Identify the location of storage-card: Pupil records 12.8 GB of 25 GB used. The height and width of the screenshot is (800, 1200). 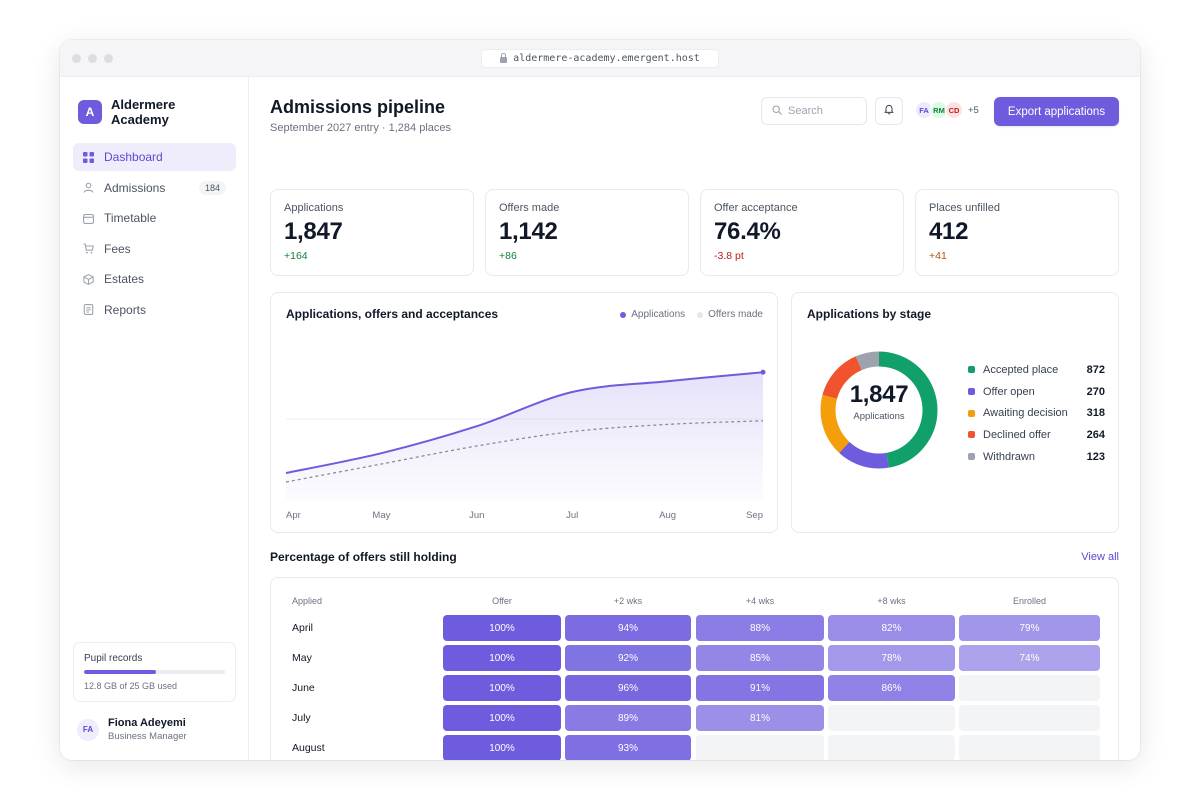
(154, 672).